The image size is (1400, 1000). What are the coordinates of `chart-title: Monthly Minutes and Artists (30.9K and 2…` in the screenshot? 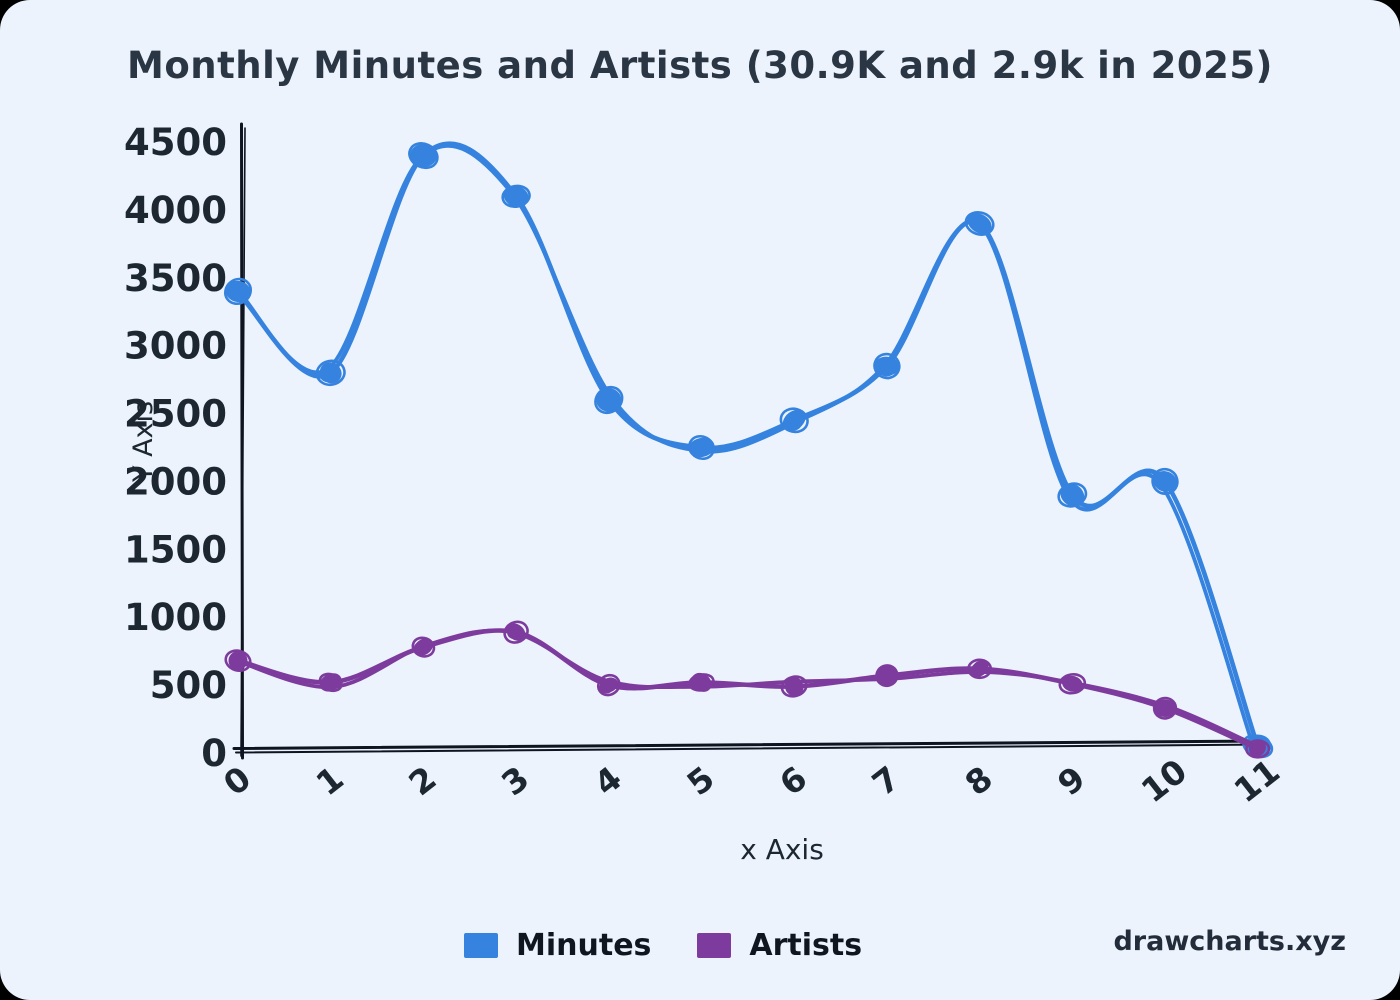 It's located at (700, 65).